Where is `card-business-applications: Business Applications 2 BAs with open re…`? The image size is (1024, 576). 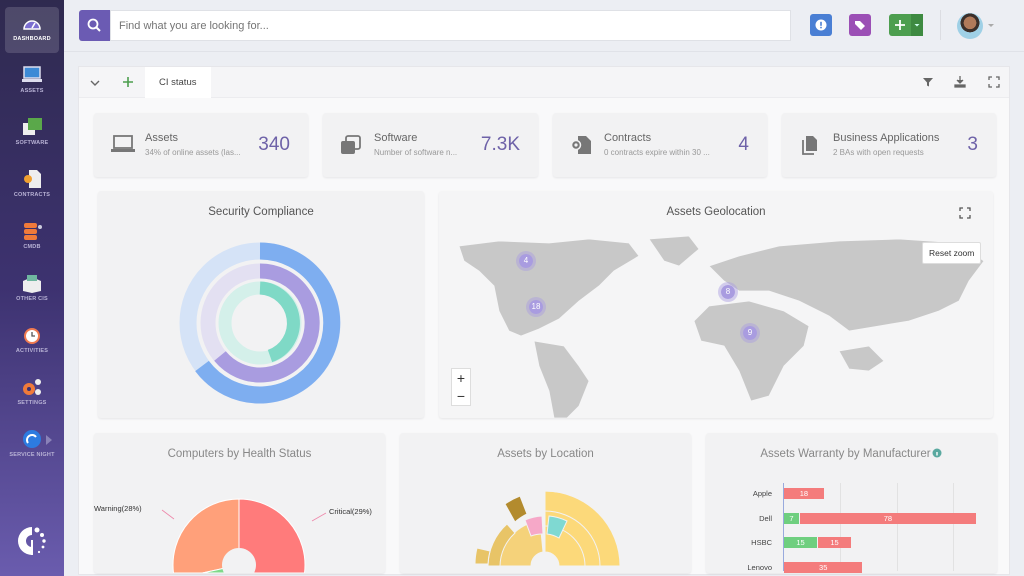
card-business-applications: Business Applications 2 BAs with open re… is located at coordinates (889, 145).